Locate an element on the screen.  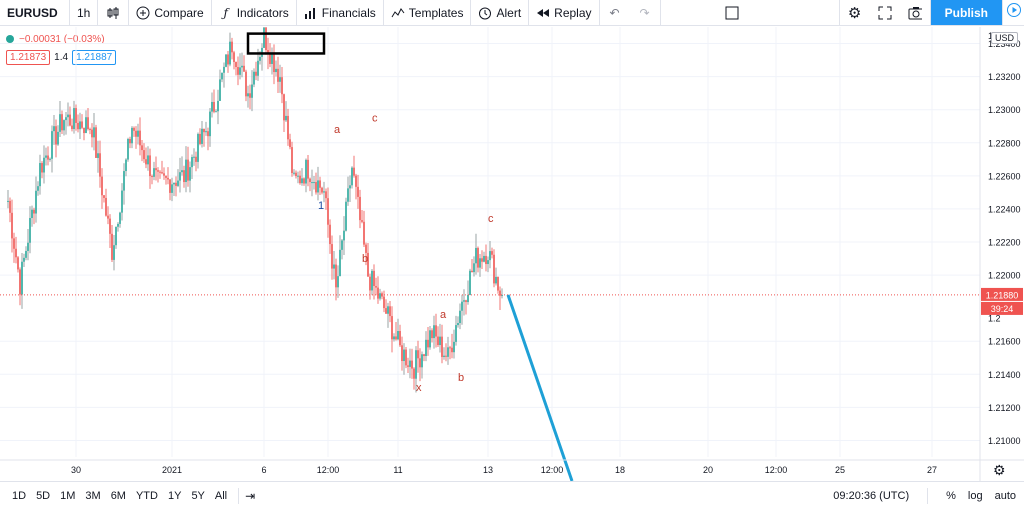
range-1m: 1M is located at coordinates (68, 496).